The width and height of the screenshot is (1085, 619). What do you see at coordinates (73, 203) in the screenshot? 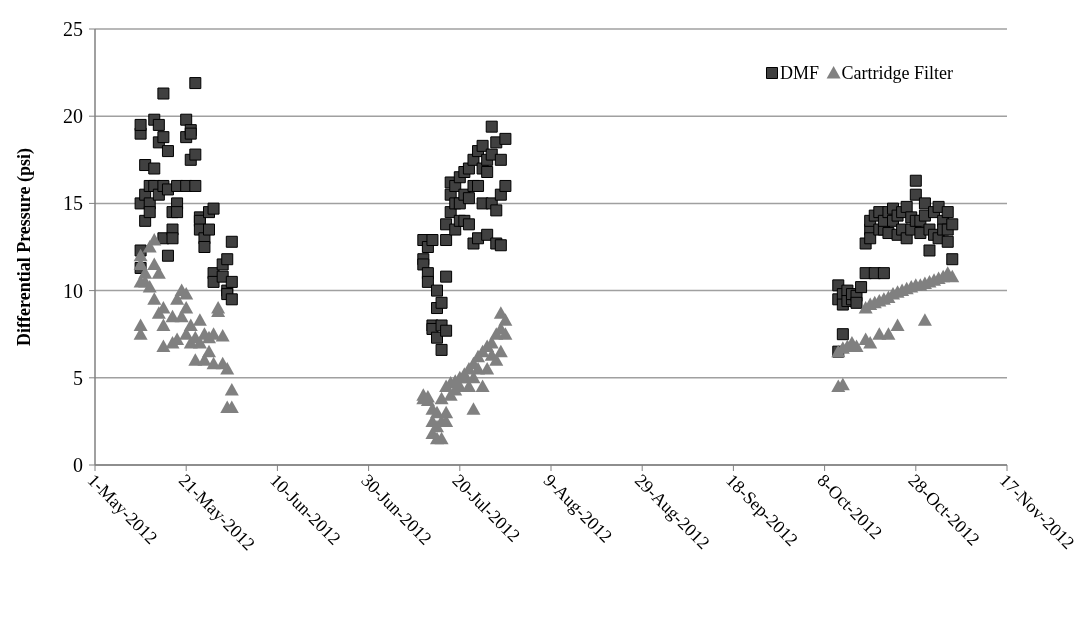
I see `y-tick-label: 15` at bounding box center [73, 203].